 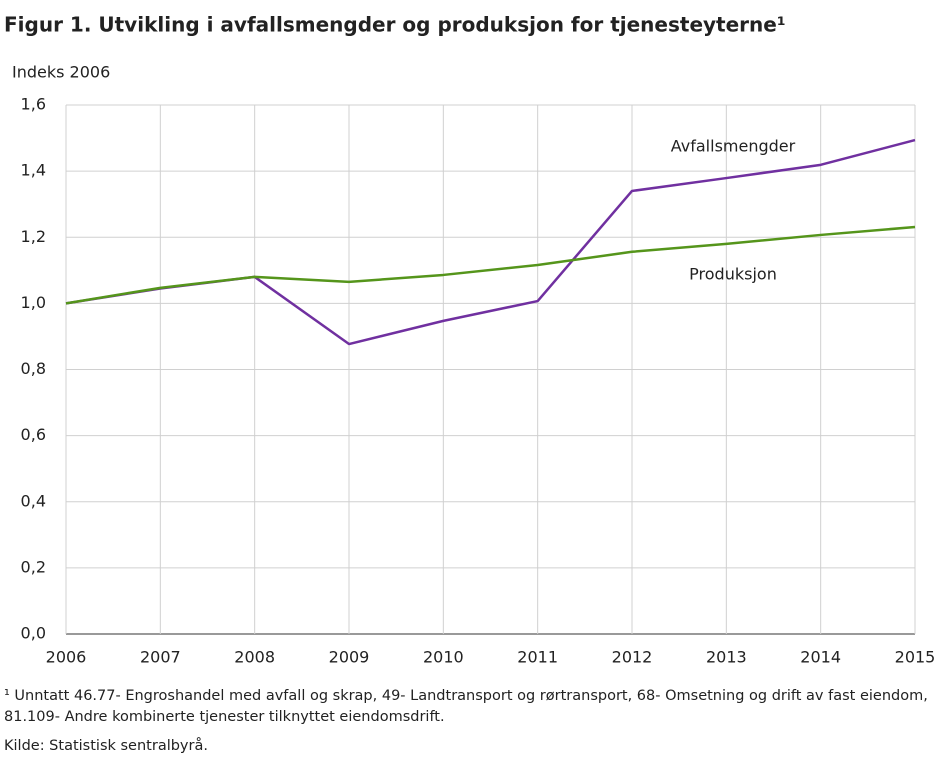 What do you see at coordinates (33, 500) in the screenshot?
I see `y-tick-label: 0,4` at bounding box center [33, 500].